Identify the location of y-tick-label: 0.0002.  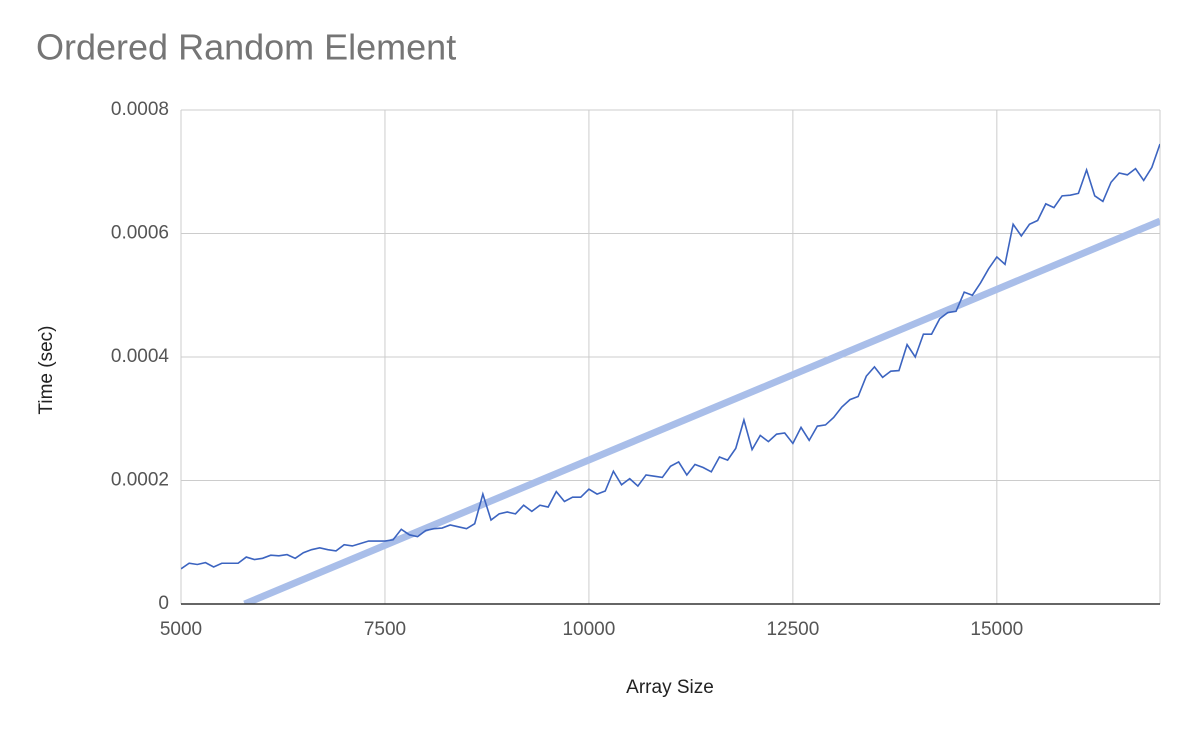
(140, 480).